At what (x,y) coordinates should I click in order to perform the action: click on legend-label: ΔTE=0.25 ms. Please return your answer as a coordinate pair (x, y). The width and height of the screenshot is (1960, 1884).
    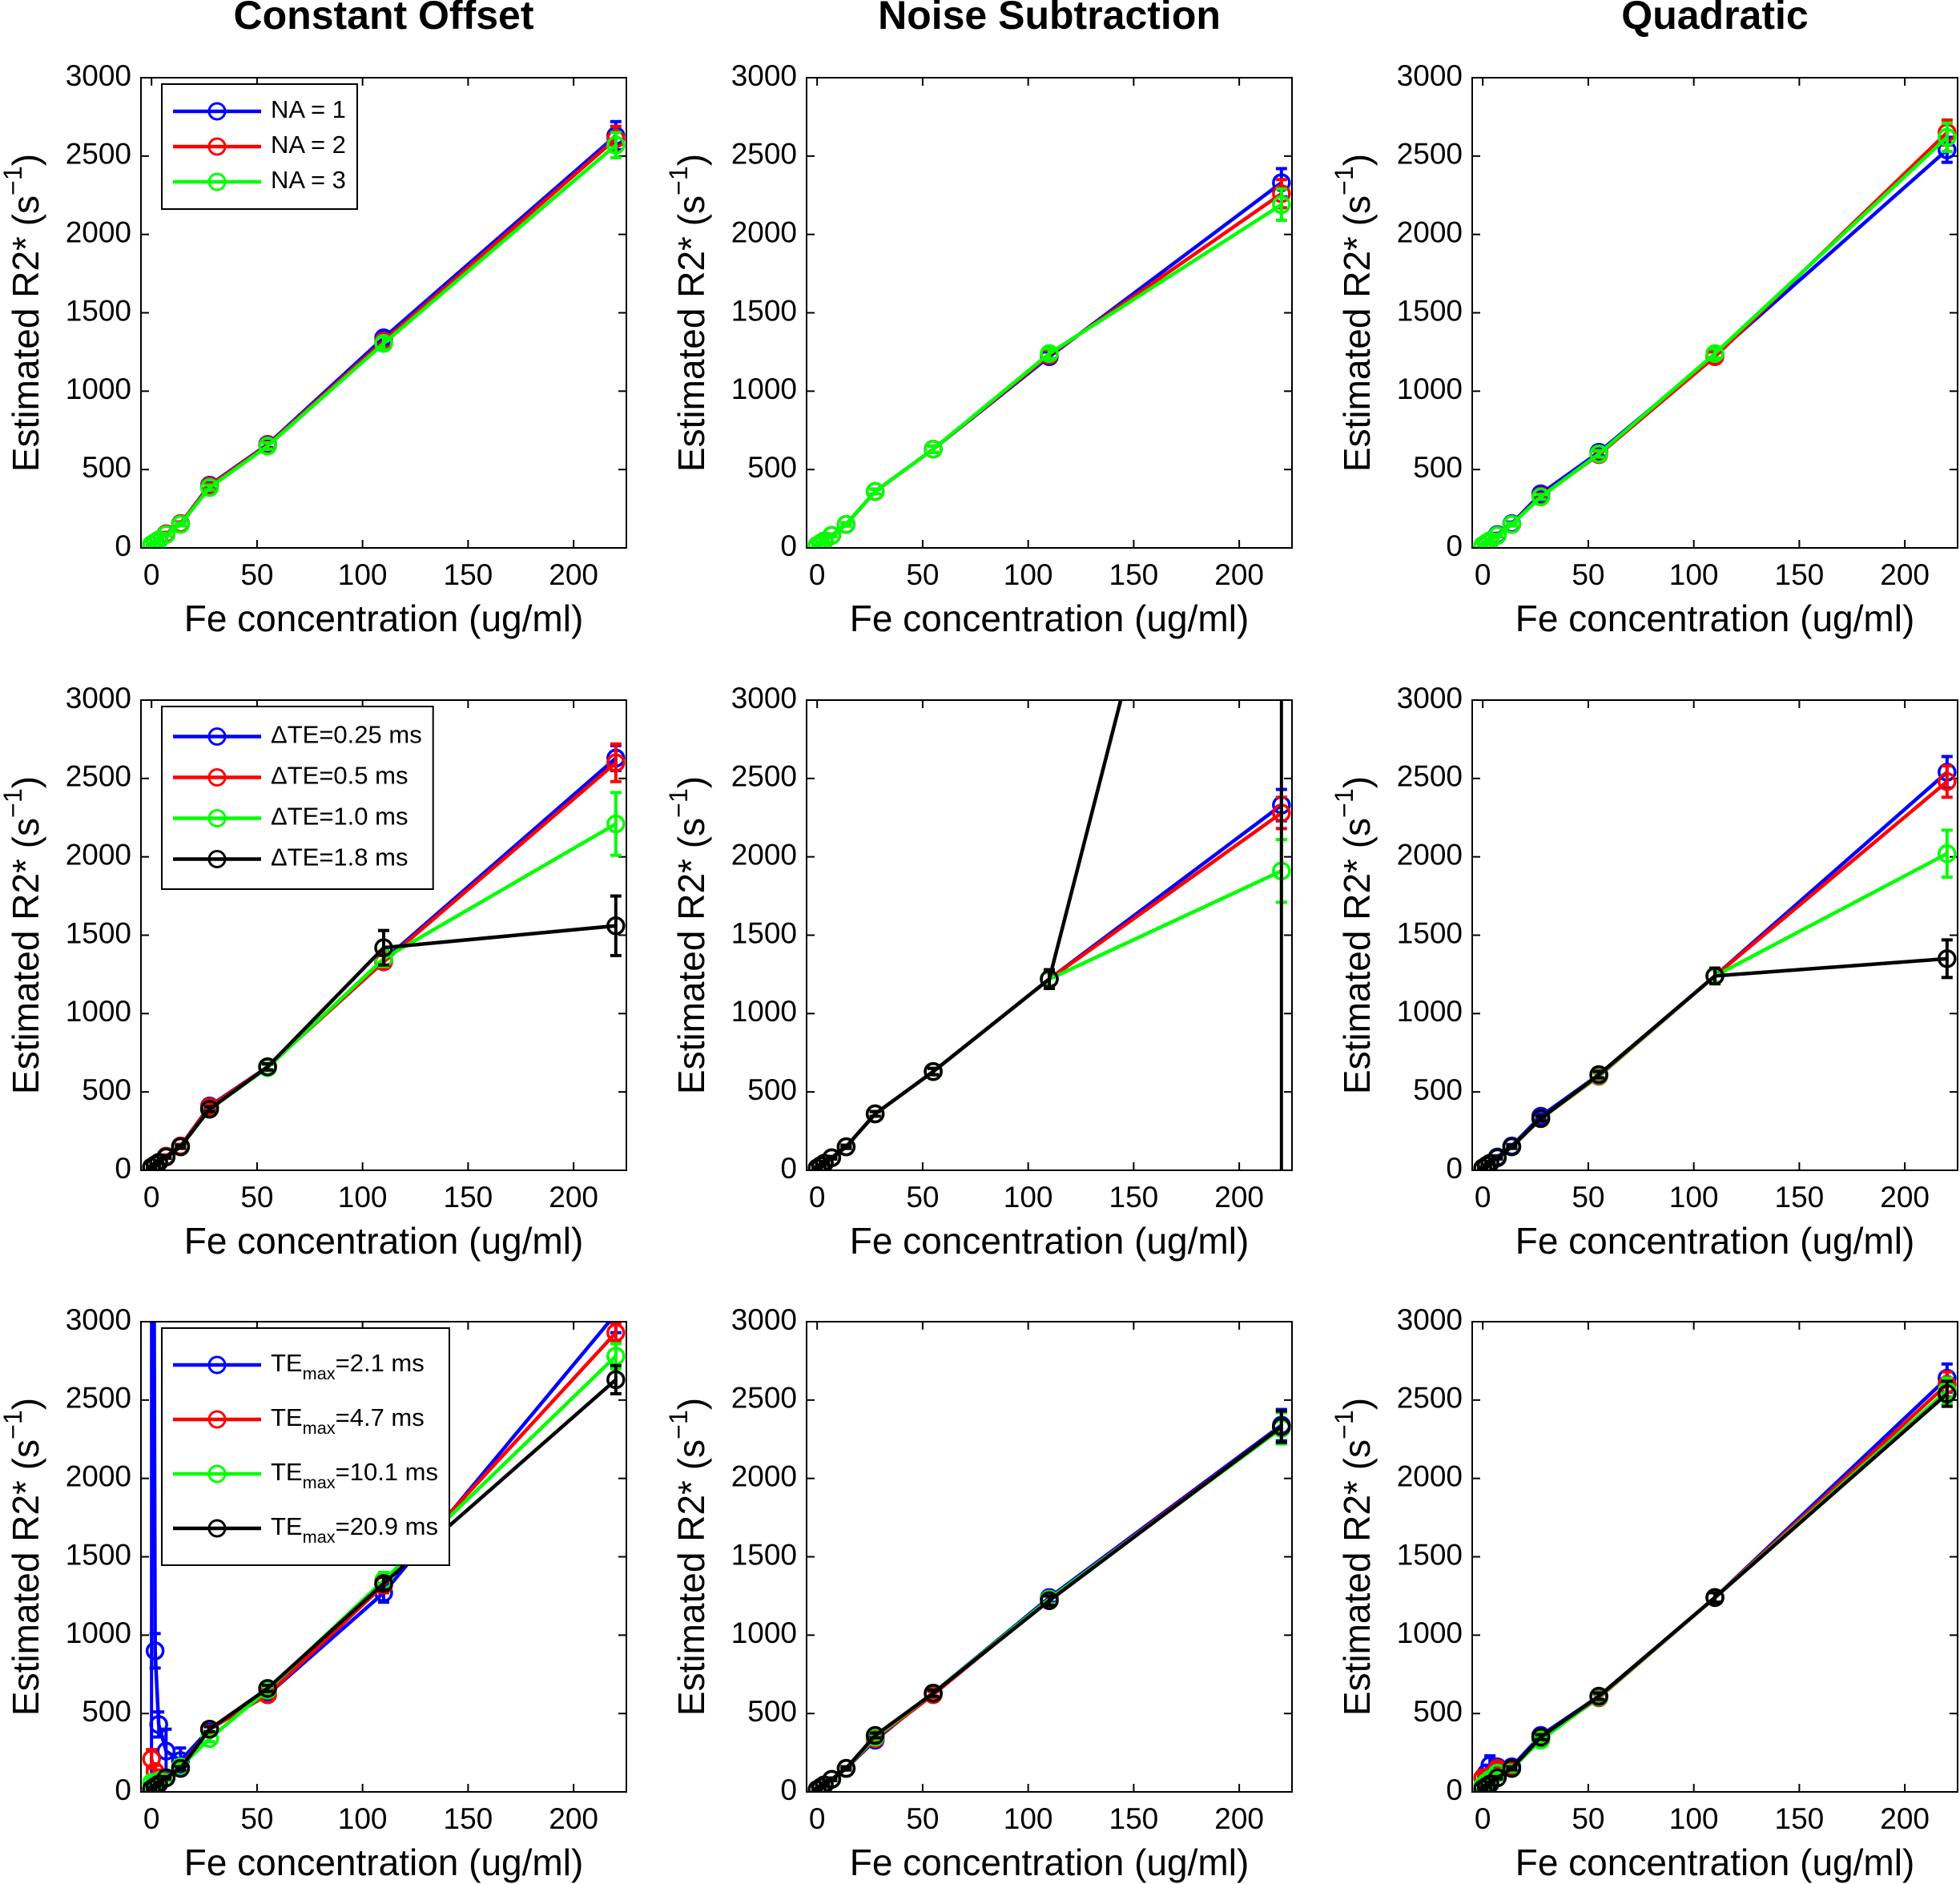
    Looking at the image, I should click on (346, 735).